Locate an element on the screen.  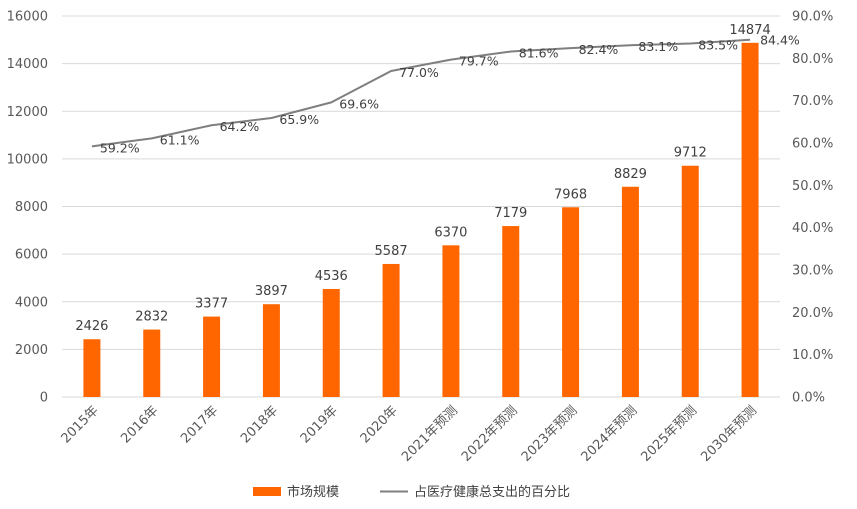
y-right-tick-label: 90.0% is located at coordinates (812, 17).